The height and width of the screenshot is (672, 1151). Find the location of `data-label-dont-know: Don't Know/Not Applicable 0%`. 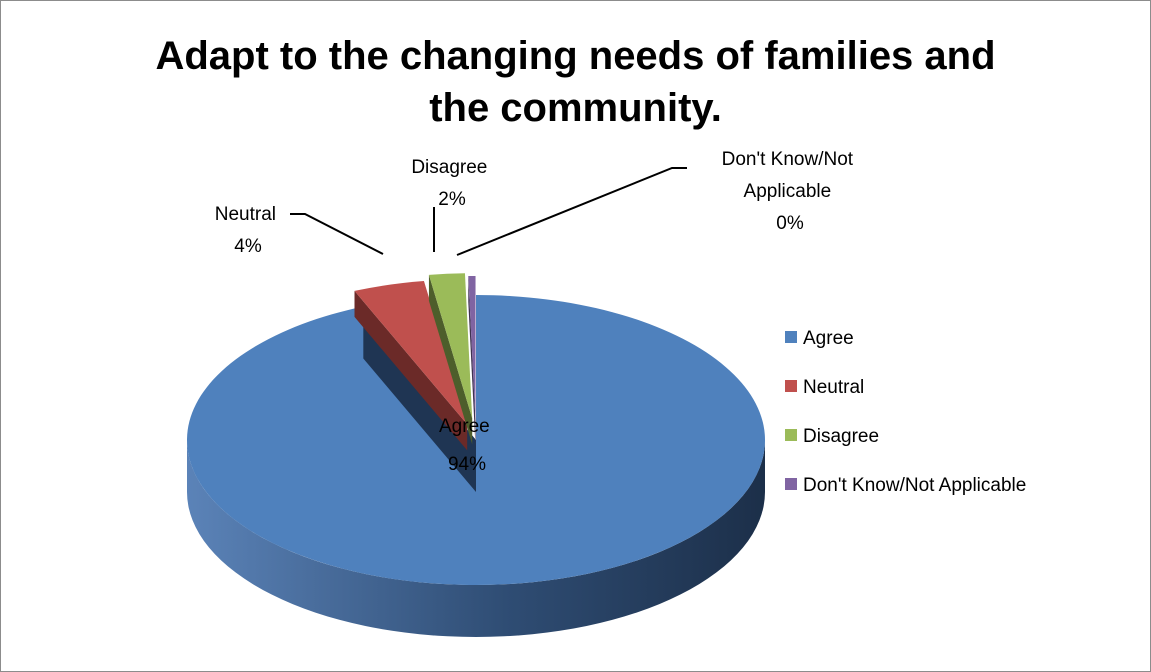

data-label-dont-know: Don't Know/Not Applicable 0% is located at coordinates (790, 191).